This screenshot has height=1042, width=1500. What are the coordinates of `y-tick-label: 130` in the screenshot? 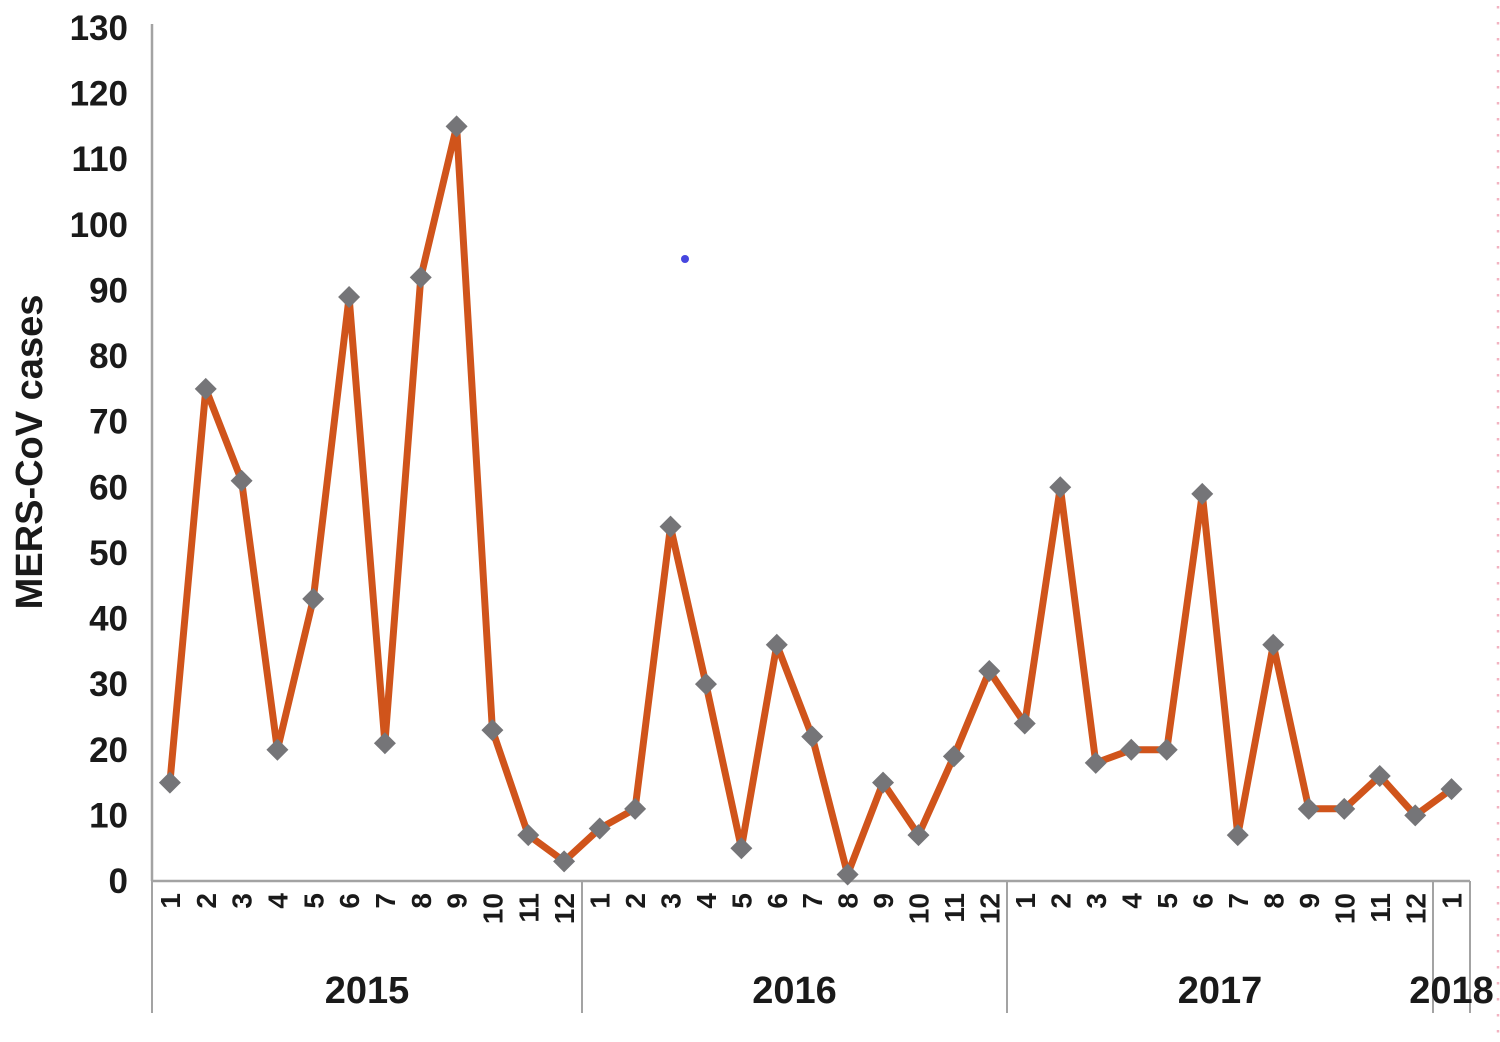 It's located at (99, 28).